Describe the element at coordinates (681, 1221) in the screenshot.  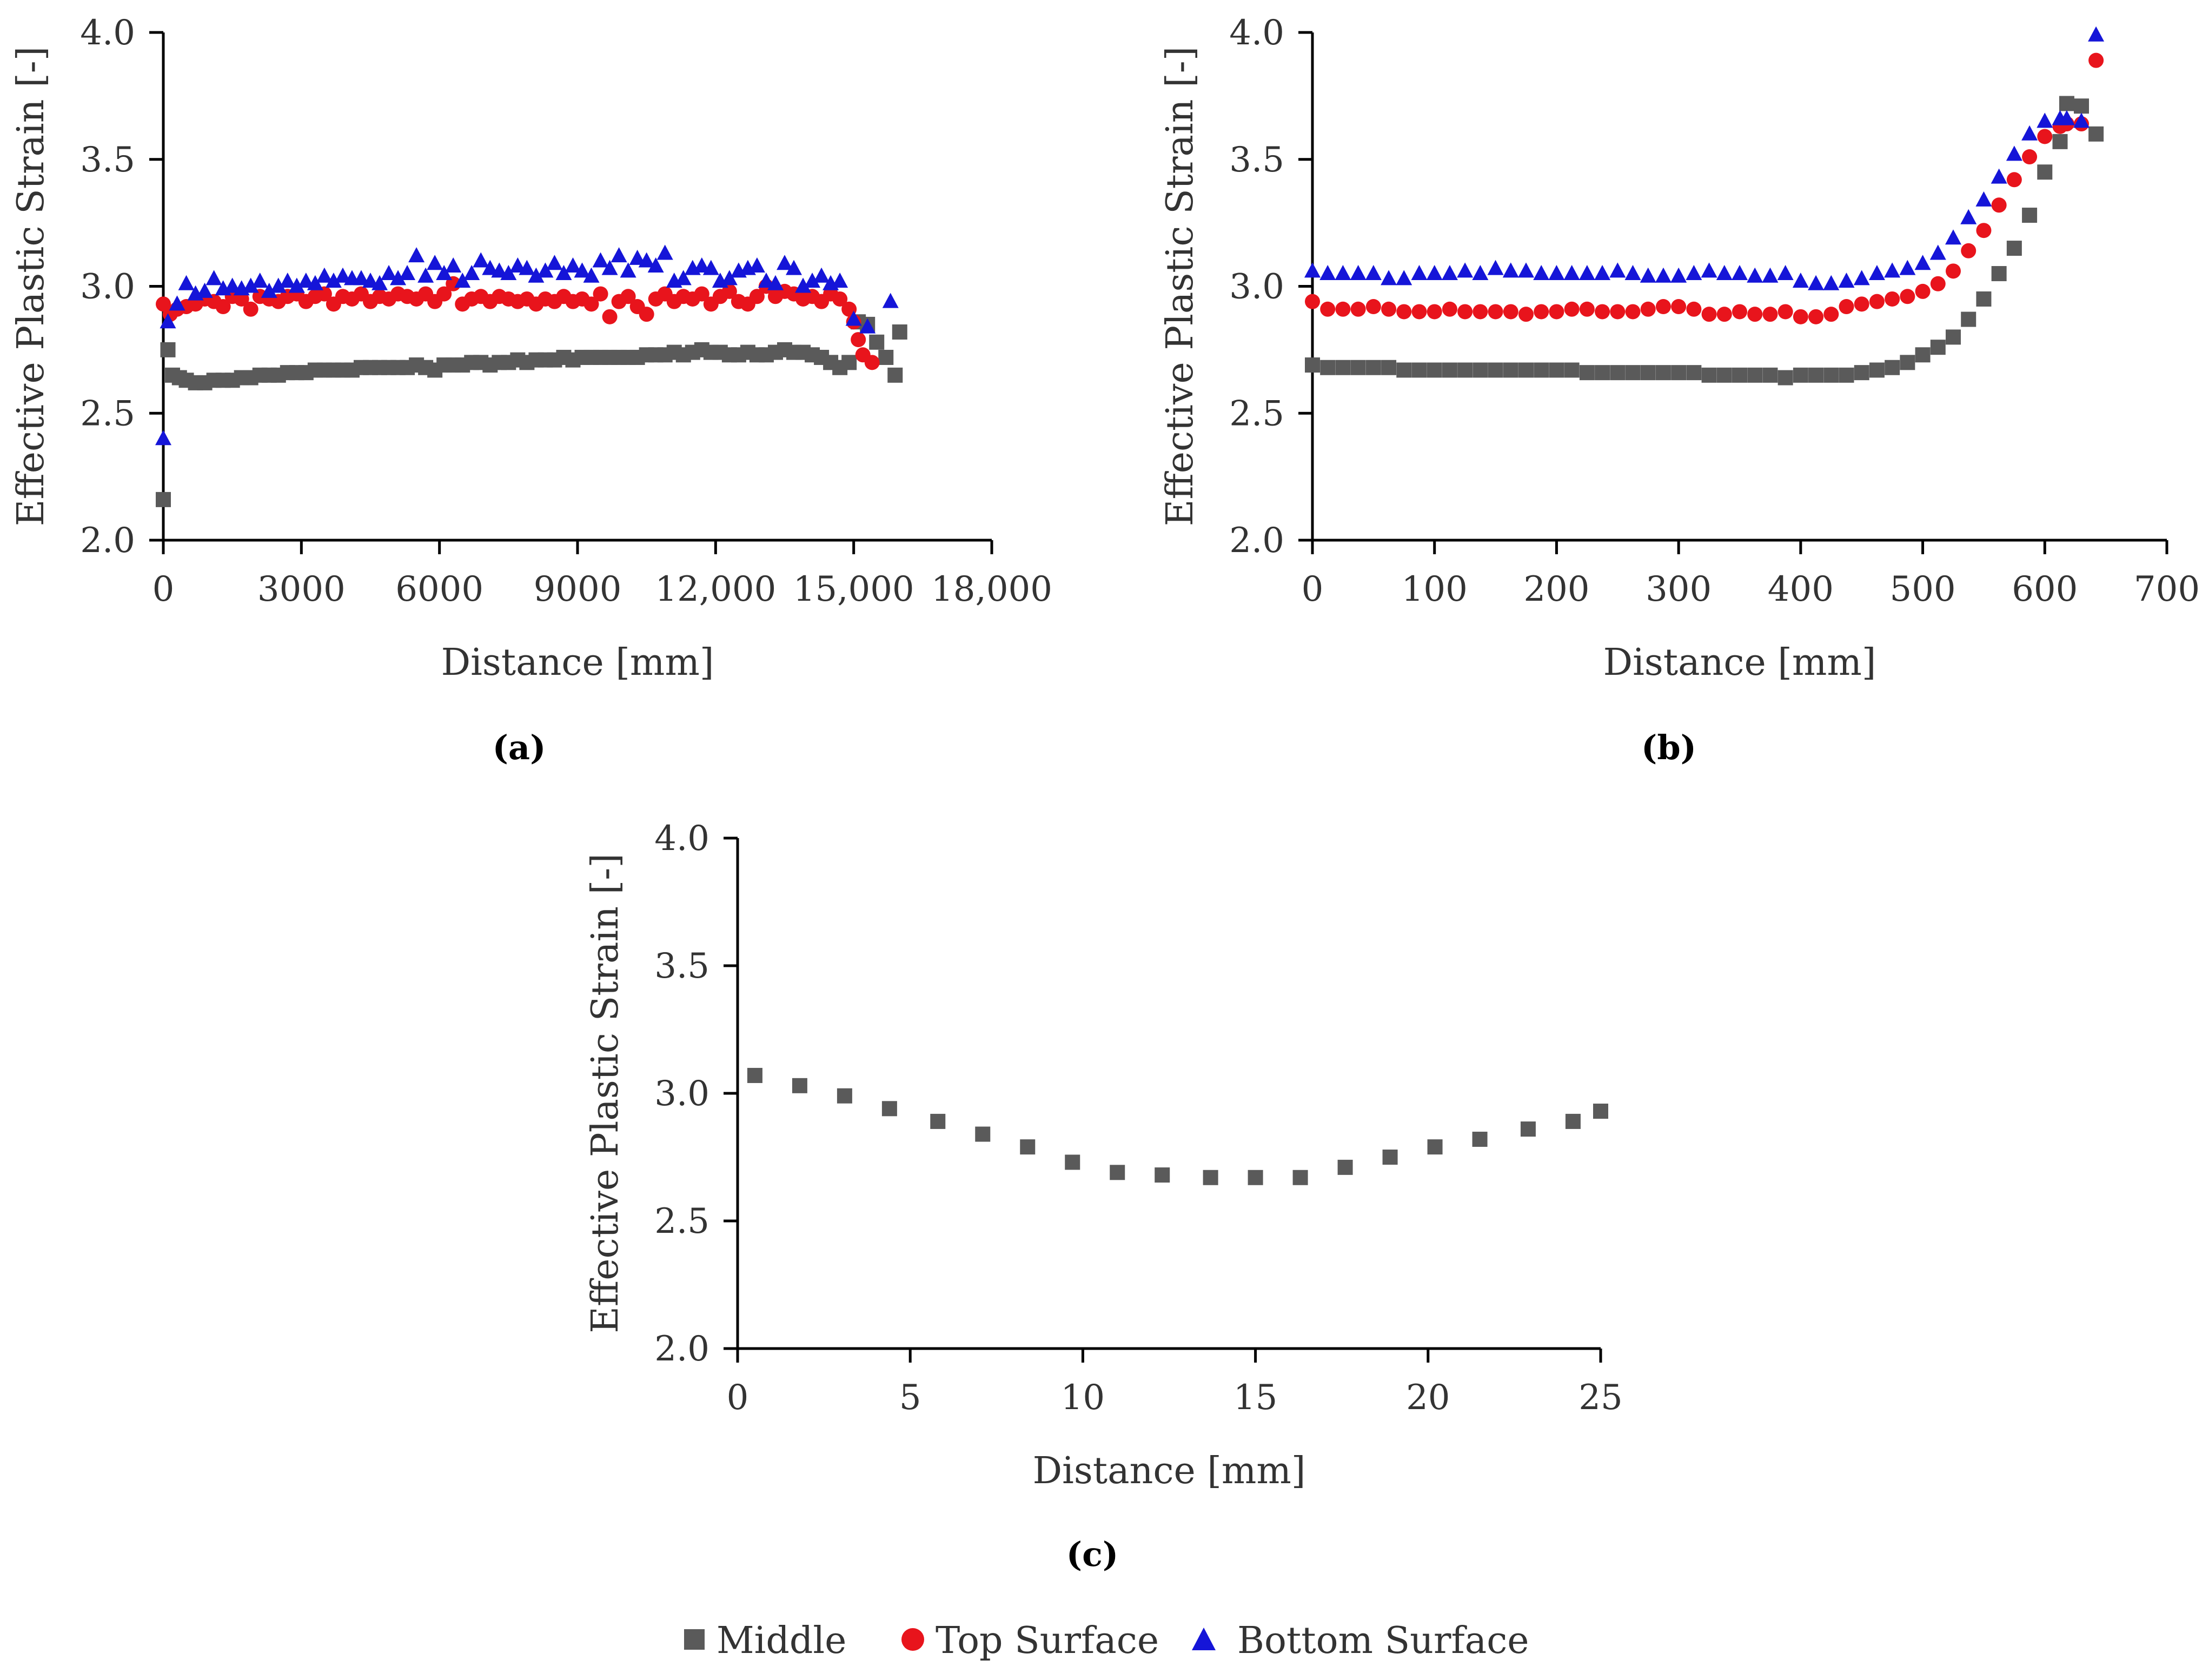
I see `y-tick-label: 2.5` at that location.